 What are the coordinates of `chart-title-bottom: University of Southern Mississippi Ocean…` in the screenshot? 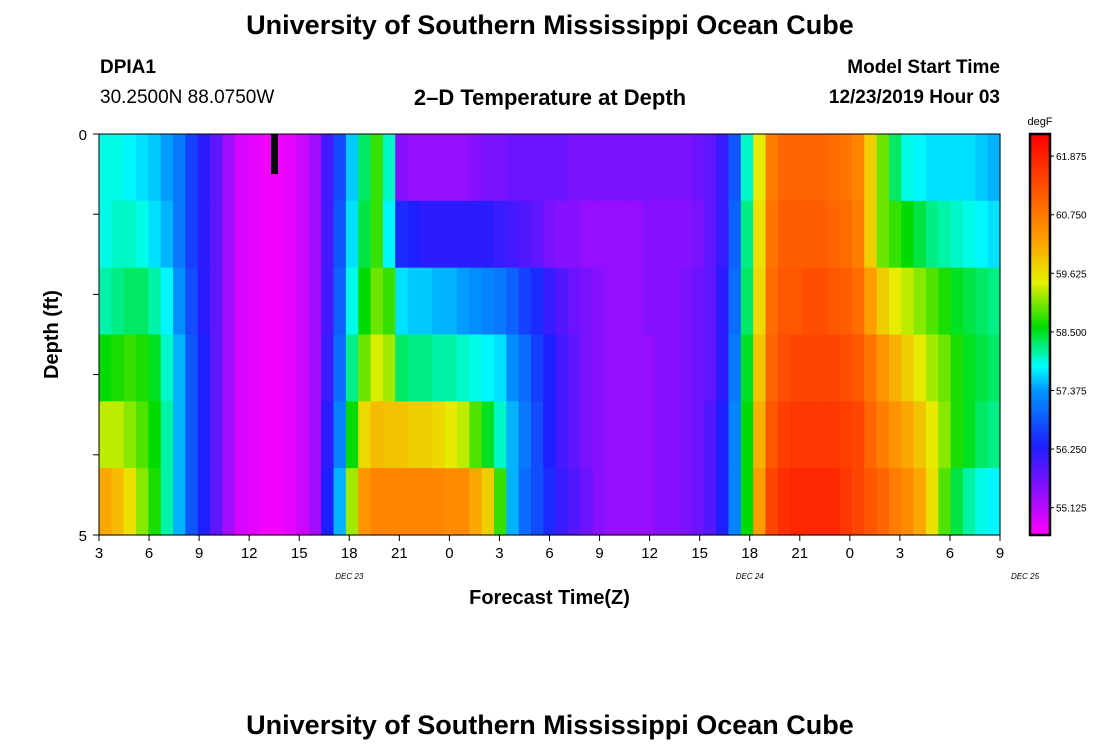 It's located at (550, 725).